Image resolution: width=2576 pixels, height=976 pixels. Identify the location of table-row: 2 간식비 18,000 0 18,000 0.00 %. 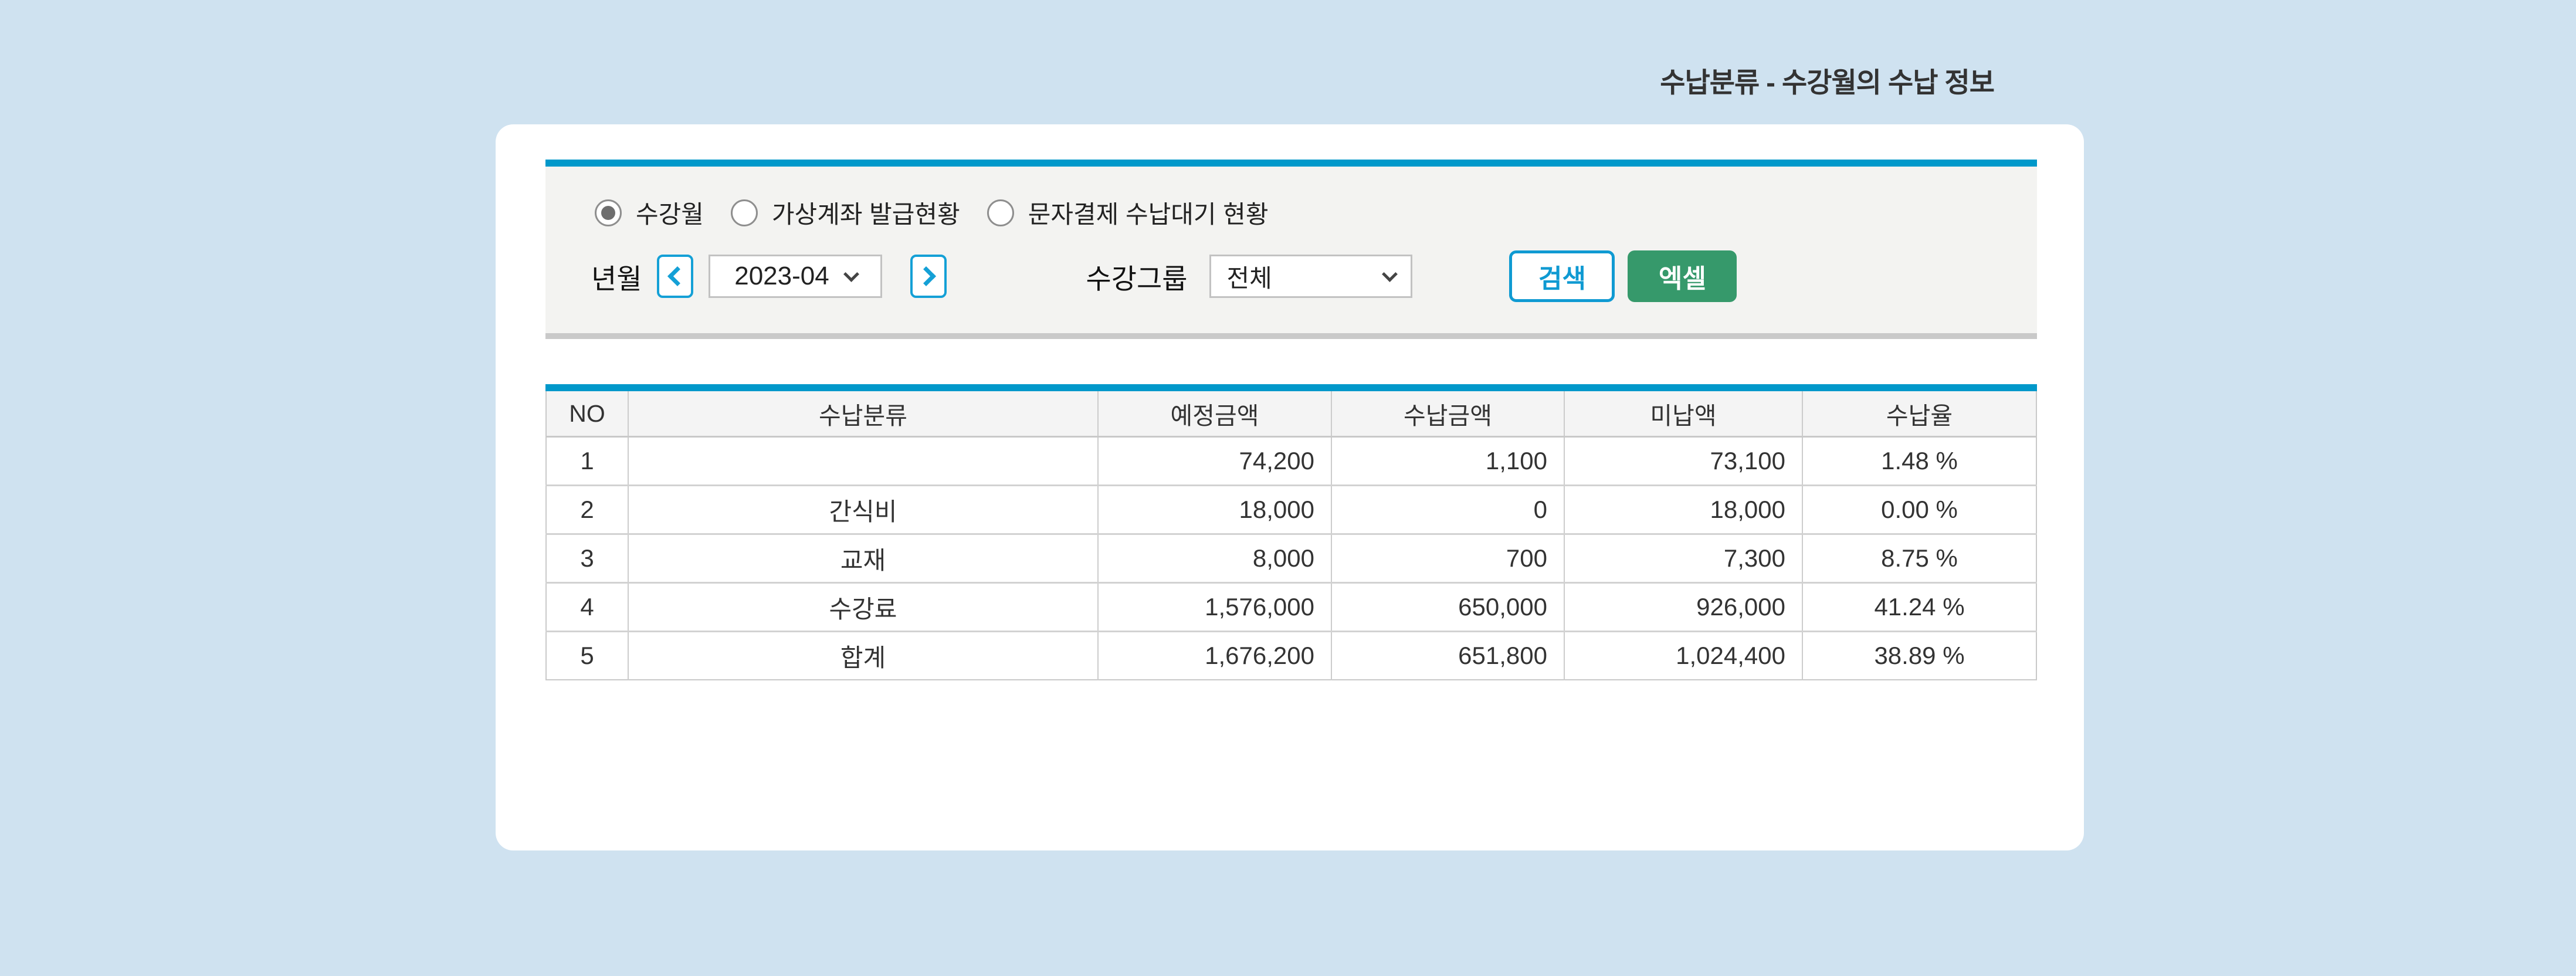
(1291, 509).